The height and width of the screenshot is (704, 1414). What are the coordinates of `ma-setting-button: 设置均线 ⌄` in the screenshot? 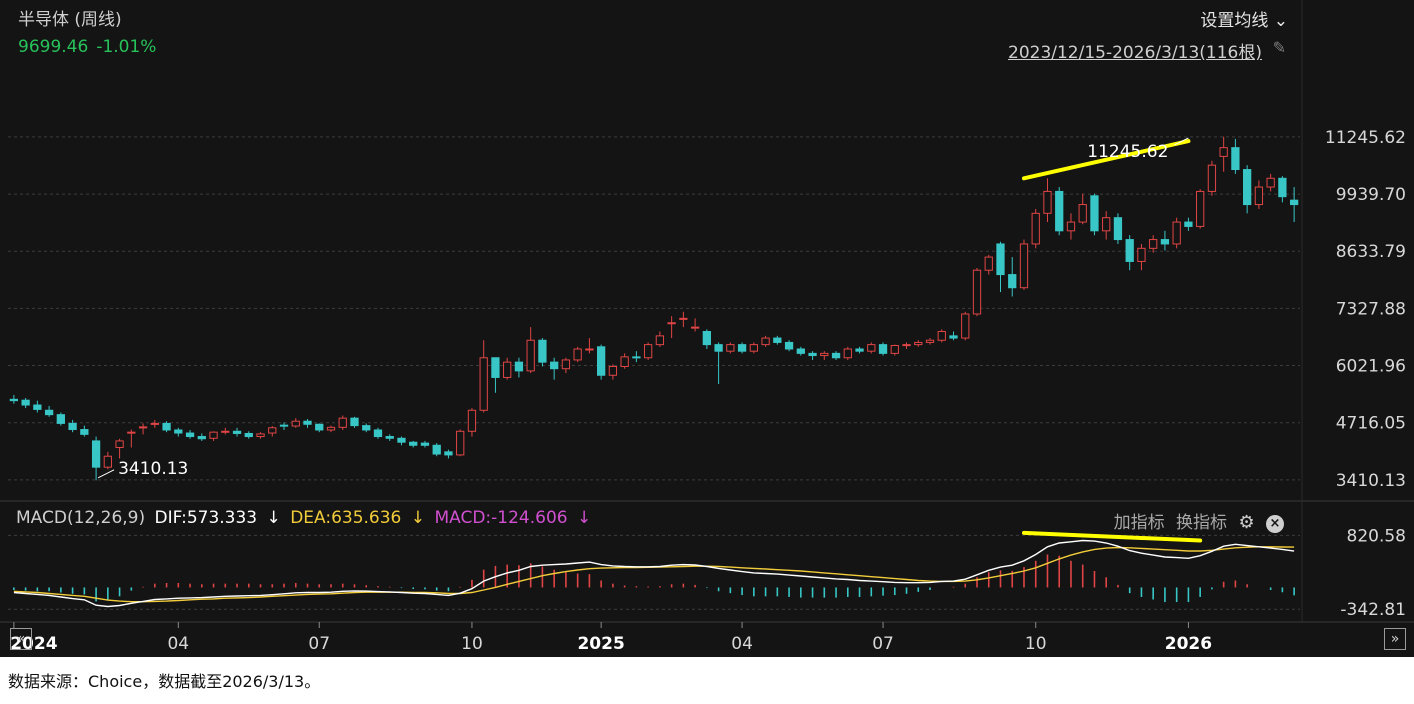 It's located at (1244, 21).